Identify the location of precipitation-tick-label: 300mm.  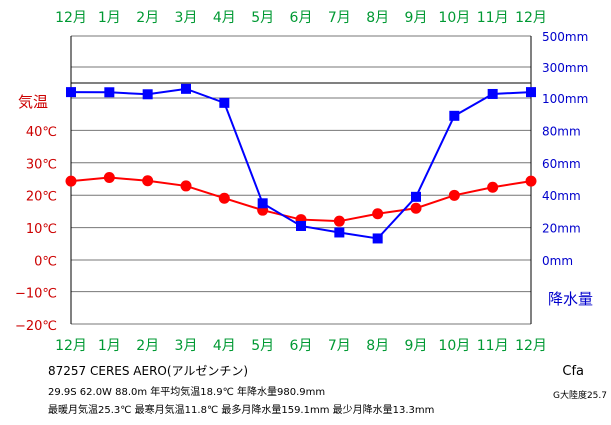
(565, 68).